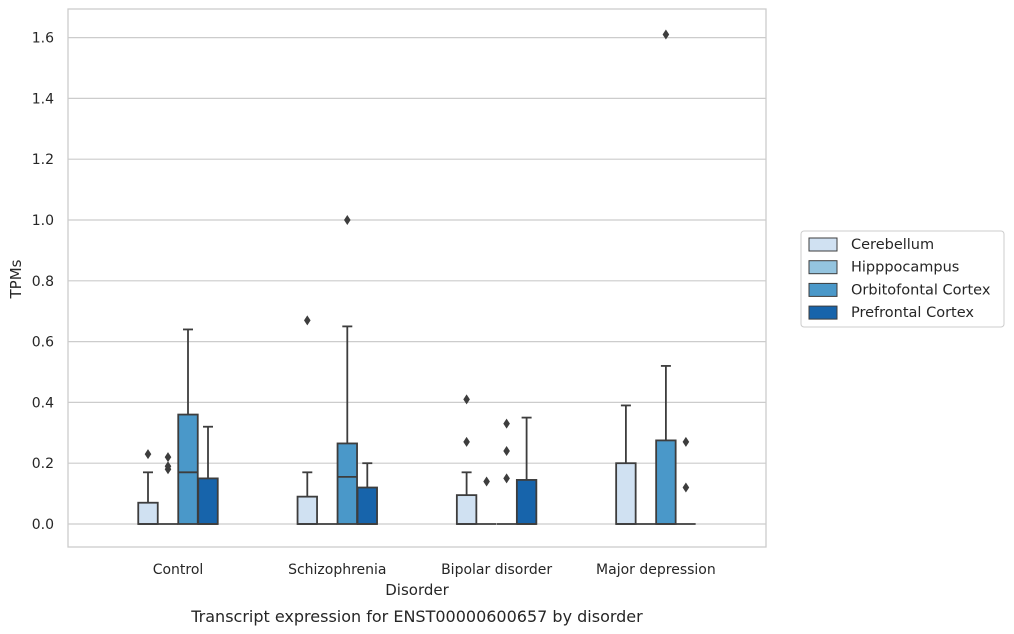  What do you see at coordinates (43, 221) in the screenshot?
I see `y-tick-label: 1.0` at bounding box center [43, 221].